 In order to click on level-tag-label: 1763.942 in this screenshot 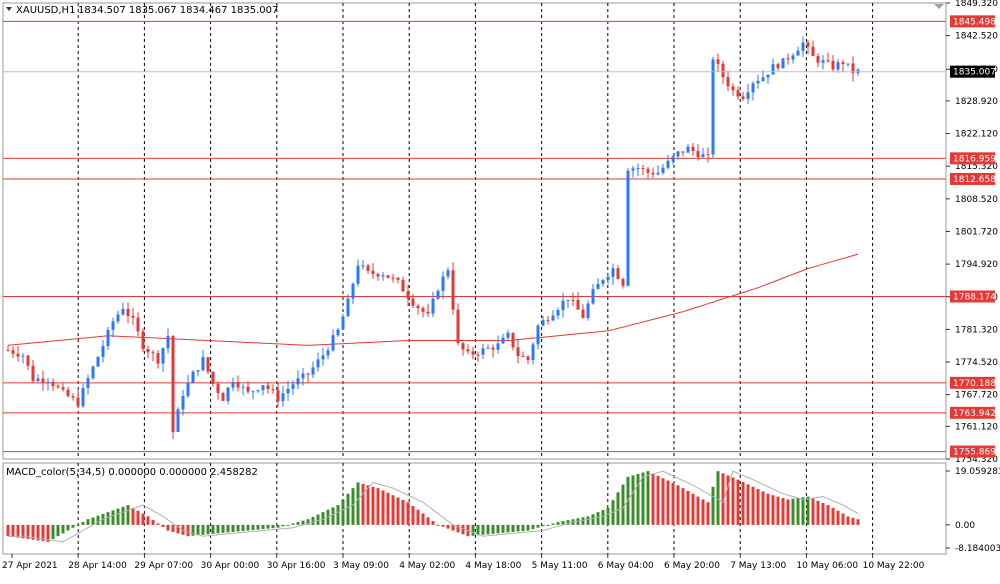, I will do `click(974, 414)`.